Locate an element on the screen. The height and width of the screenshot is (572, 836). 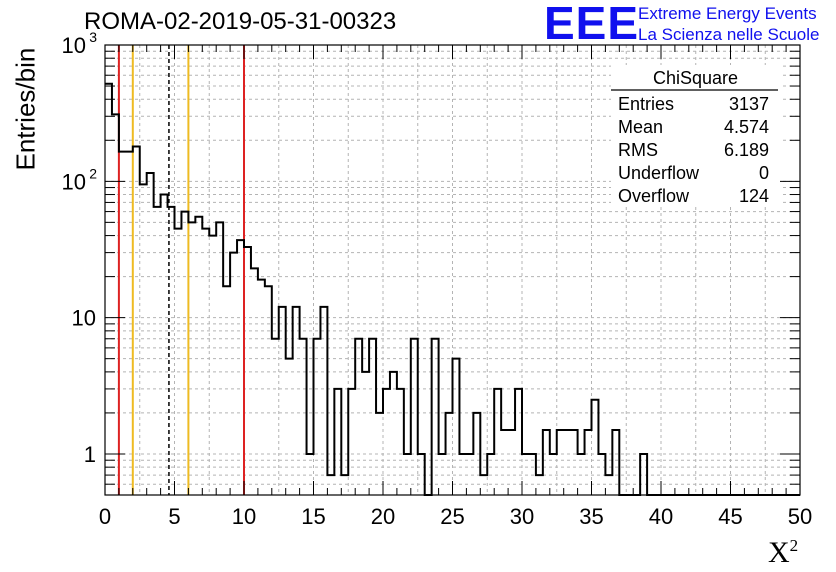
x-axis-label: X2 is located at coordinates (783, 553).